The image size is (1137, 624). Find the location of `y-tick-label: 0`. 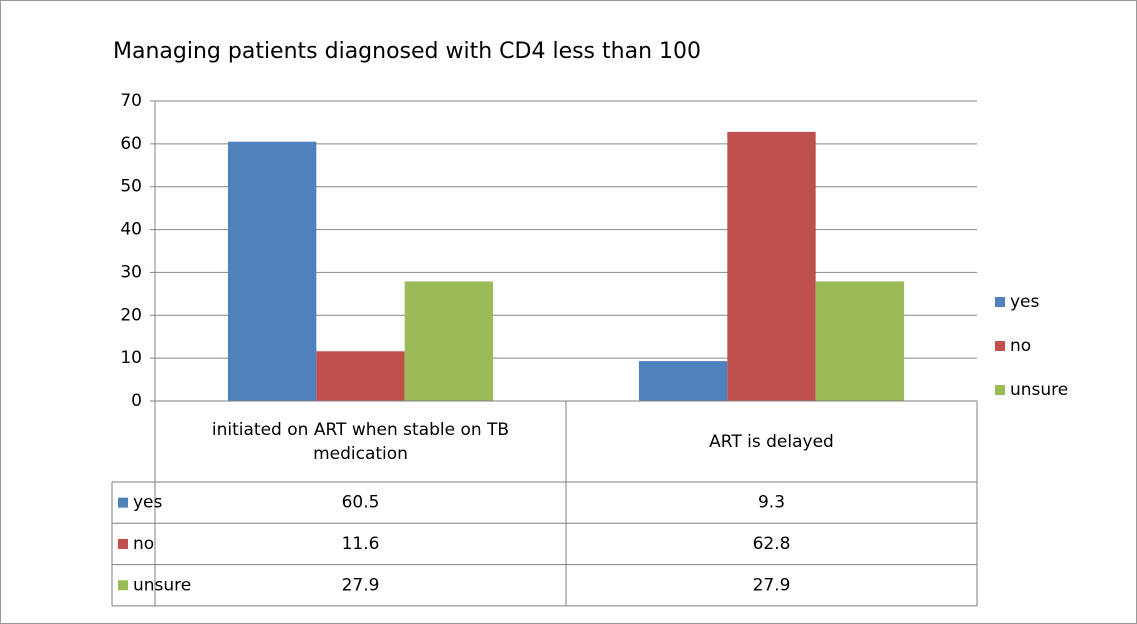

y-tick-label: 0 is located at coordinates (136, 401).